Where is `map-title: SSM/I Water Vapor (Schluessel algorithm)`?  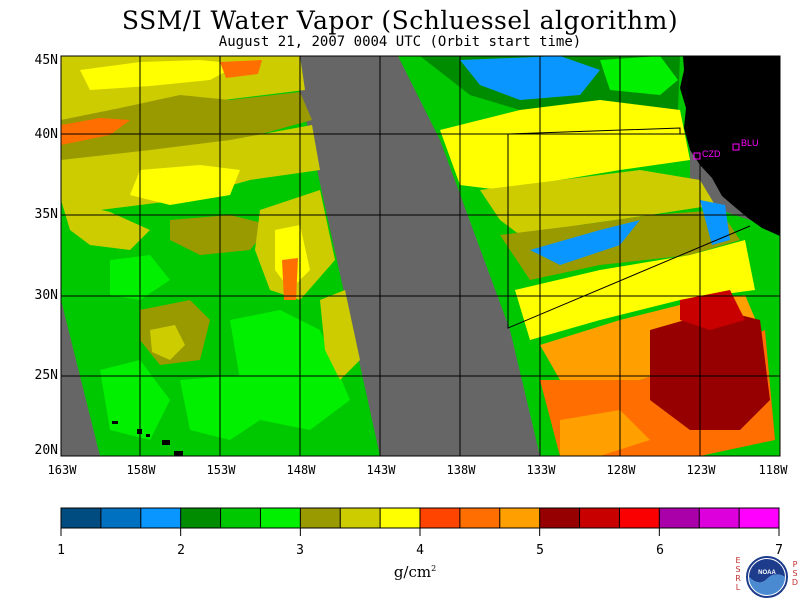
map-title: SSM/I Water Vapor (Schluessel algorithm) is located at coordinates (400, 20).